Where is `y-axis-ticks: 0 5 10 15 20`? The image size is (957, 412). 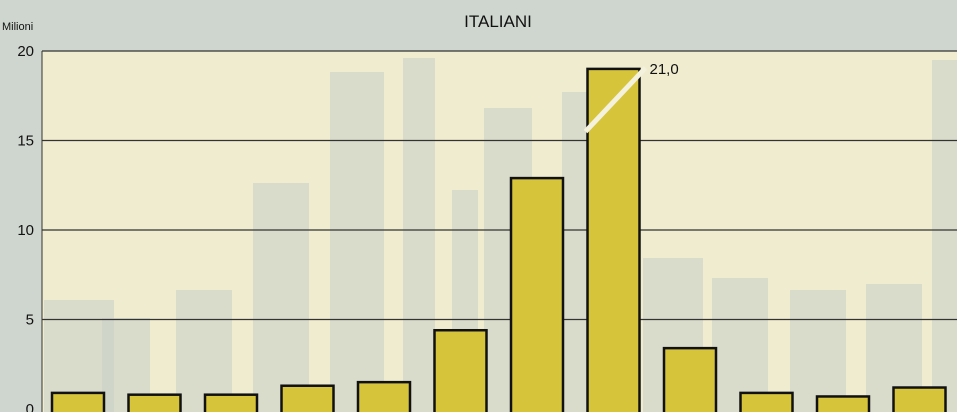 y-axis-ticks: 0 5 10 15 20 is located at coordinates (25, 227).